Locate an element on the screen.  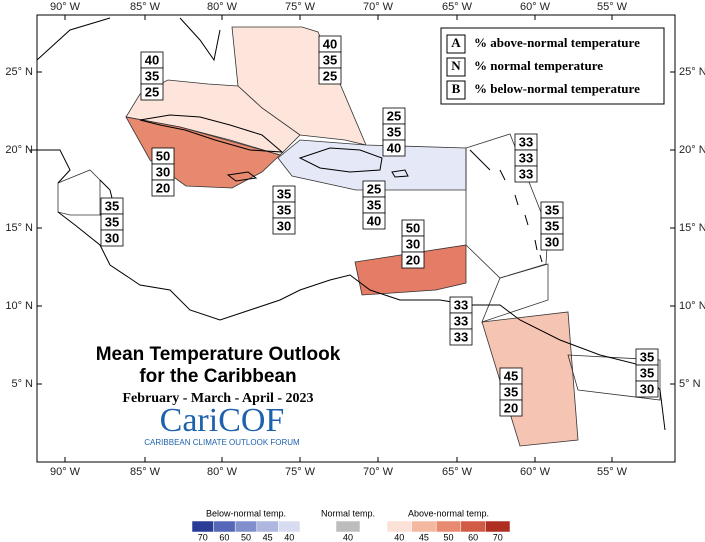
legend-title: Normal temp. is located at coordinates (348, 513).